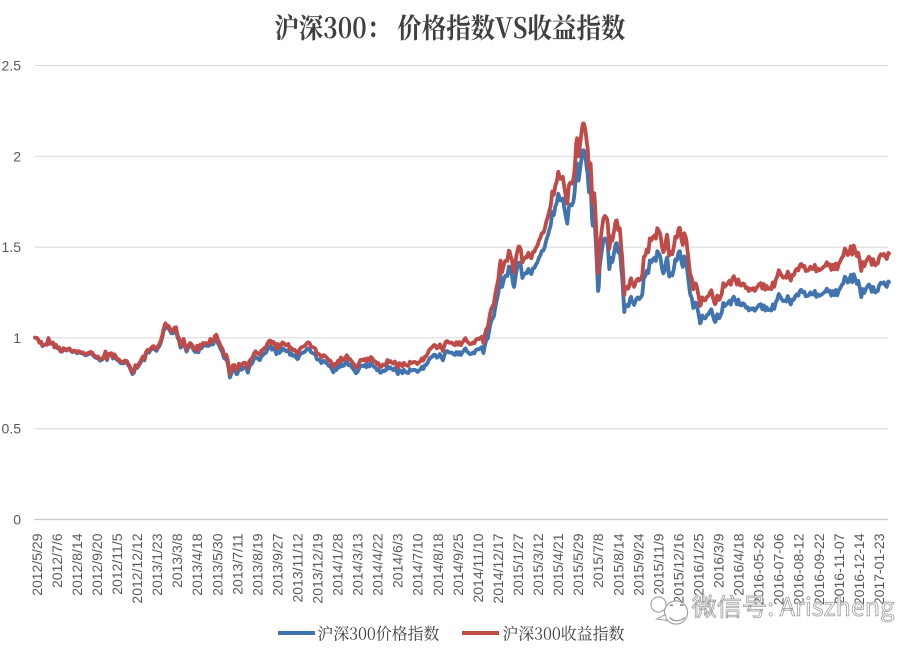  I want to click on svg-text: 2013/5/30, so click(217, 564).